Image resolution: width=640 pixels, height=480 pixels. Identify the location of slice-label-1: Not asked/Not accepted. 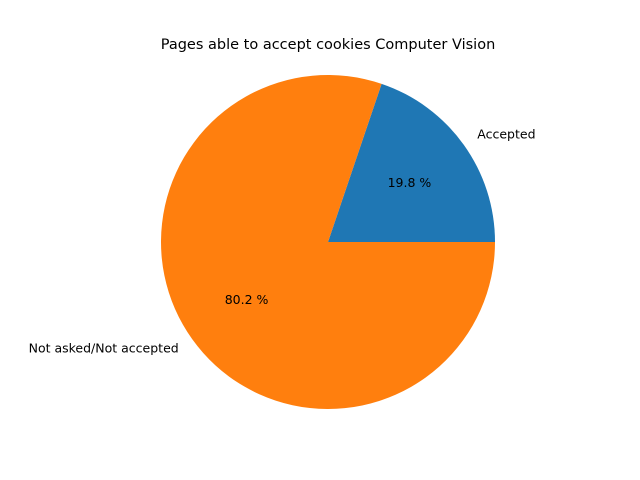
(104, 348).